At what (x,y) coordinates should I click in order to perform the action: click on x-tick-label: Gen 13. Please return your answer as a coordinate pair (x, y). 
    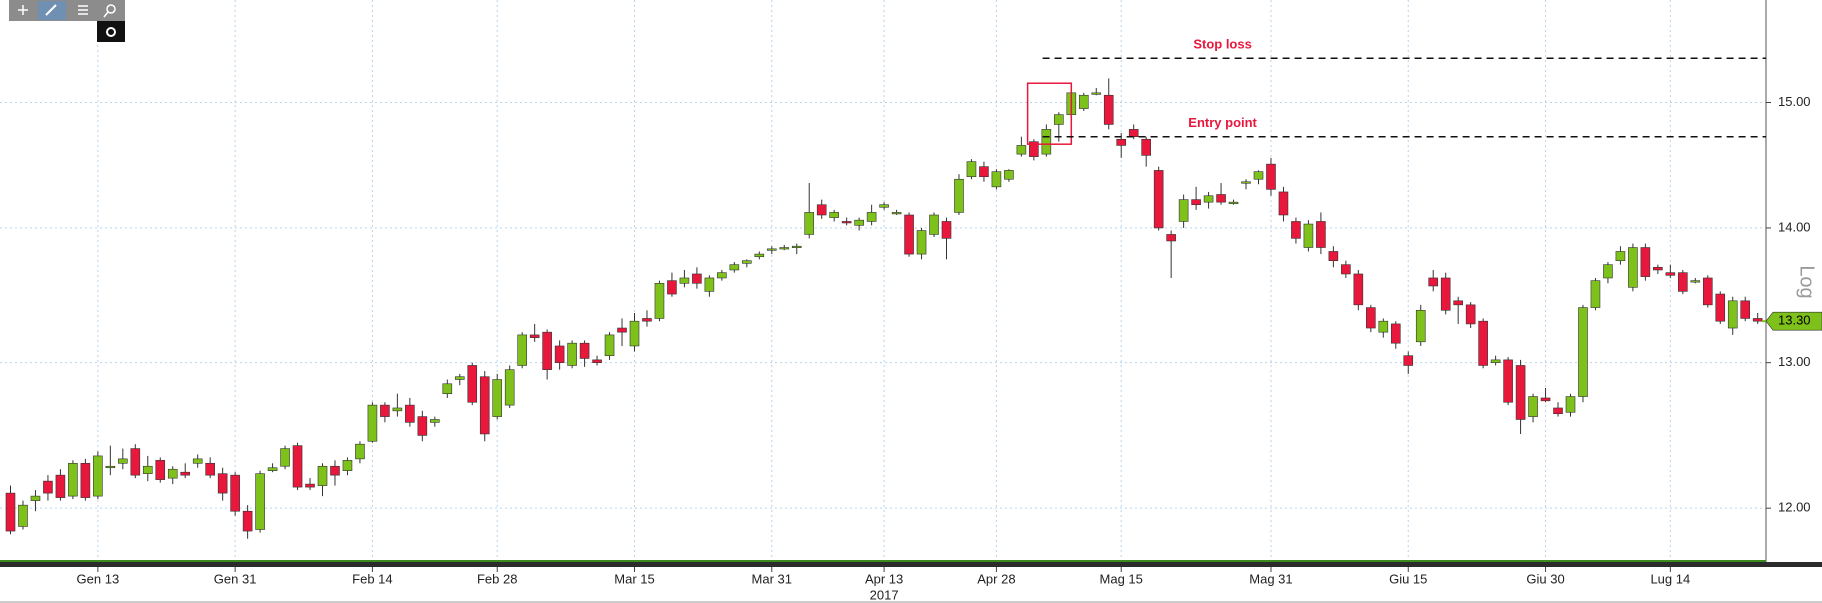
    Looking at the image, I should click on (98, 578).